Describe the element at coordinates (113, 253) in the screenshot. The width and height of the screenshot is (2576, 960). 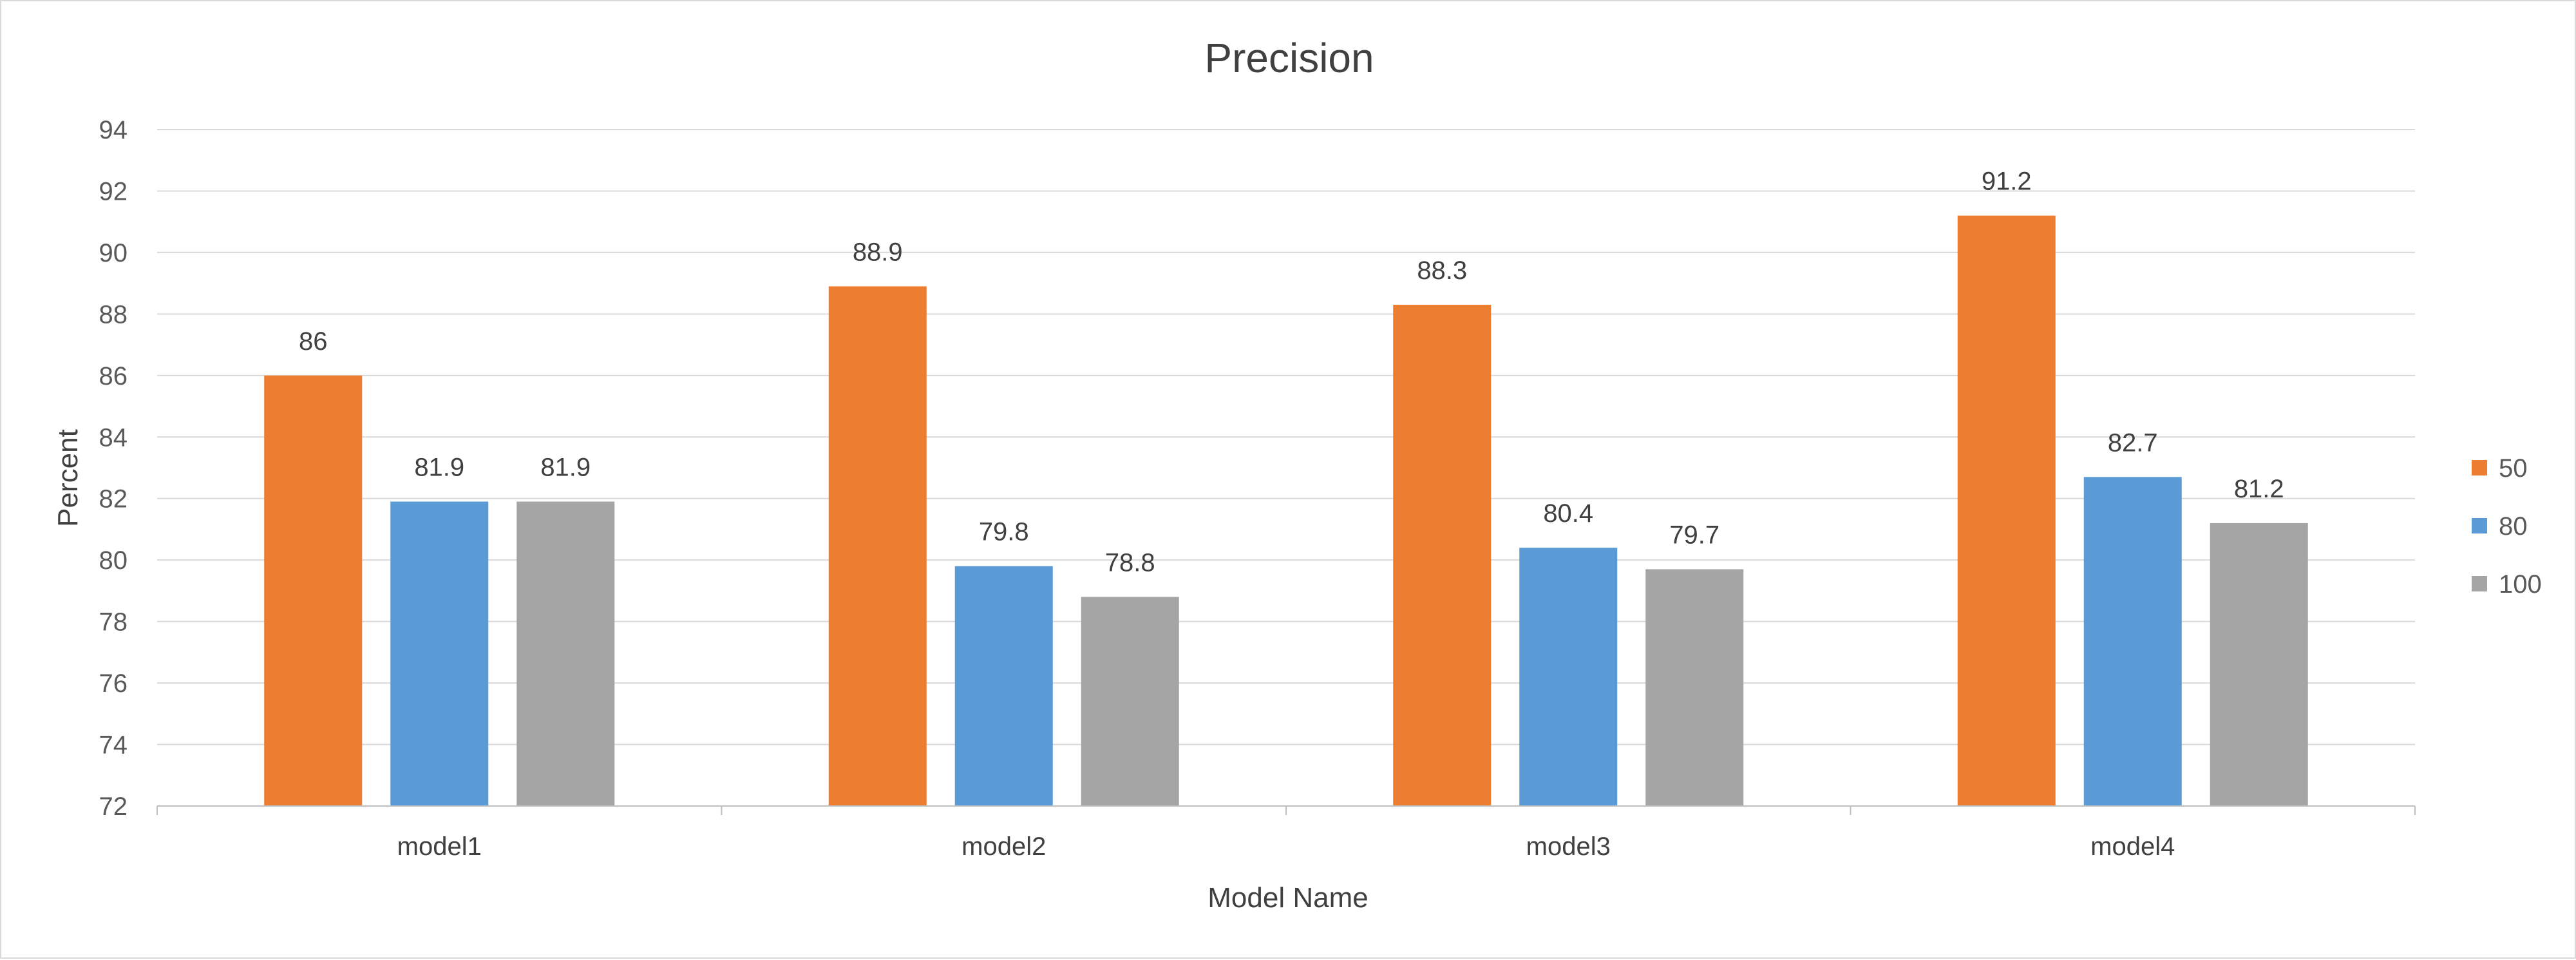
I see `y-tick-label: 90` at that location.